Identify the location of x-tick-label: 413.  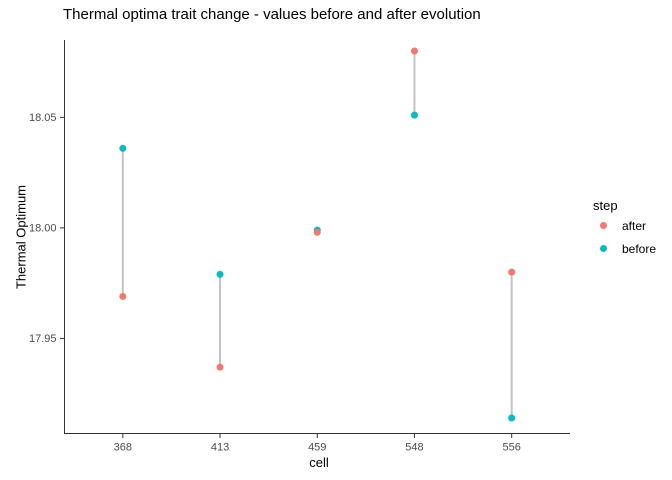
(220, 448).